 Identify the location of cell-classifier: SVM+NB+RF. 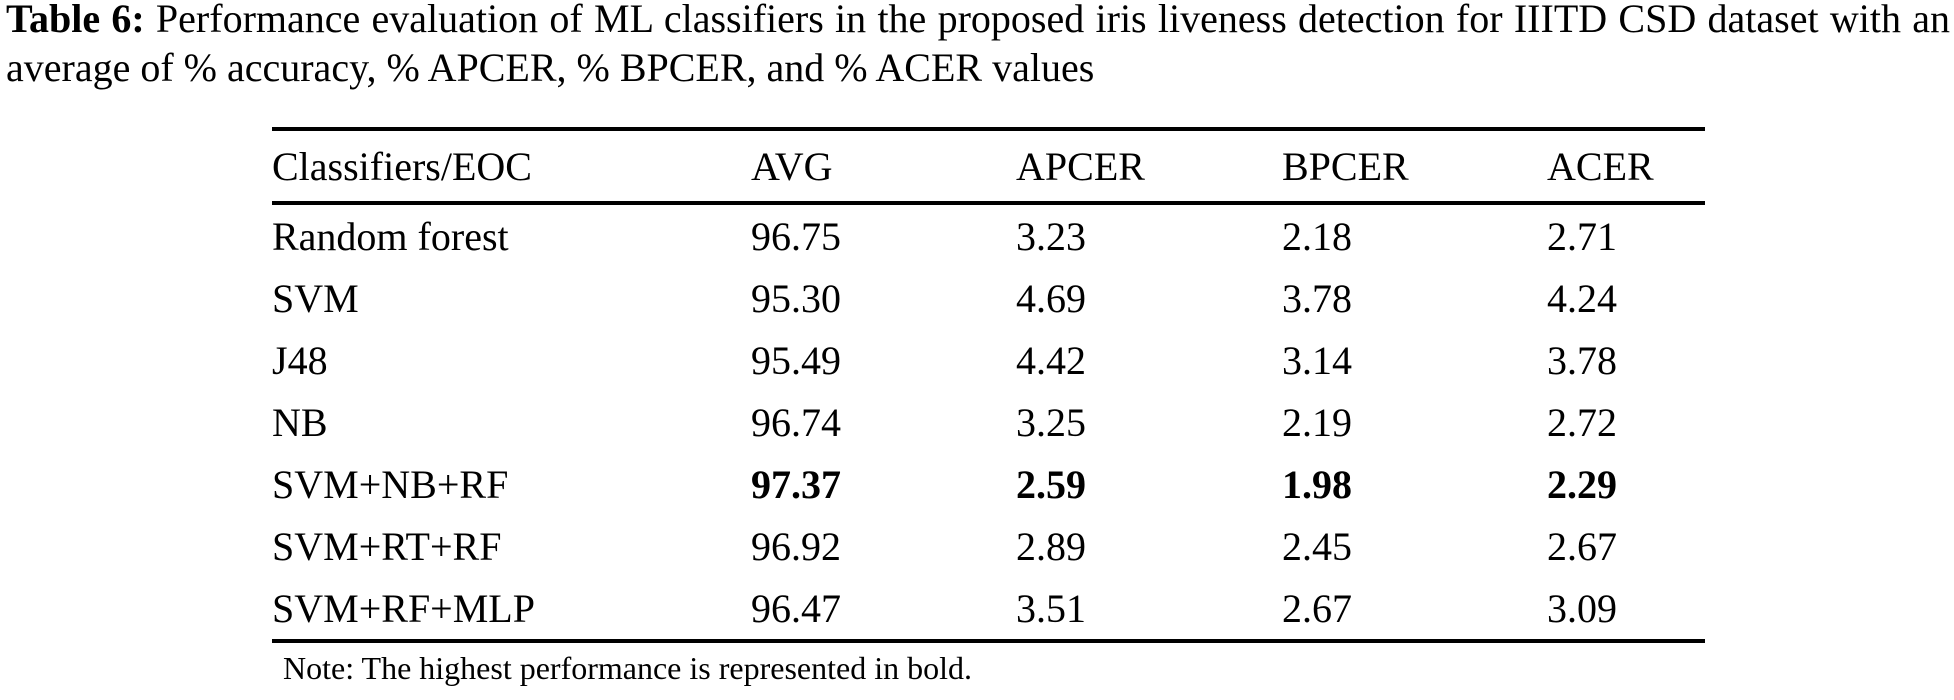
(390, 484).